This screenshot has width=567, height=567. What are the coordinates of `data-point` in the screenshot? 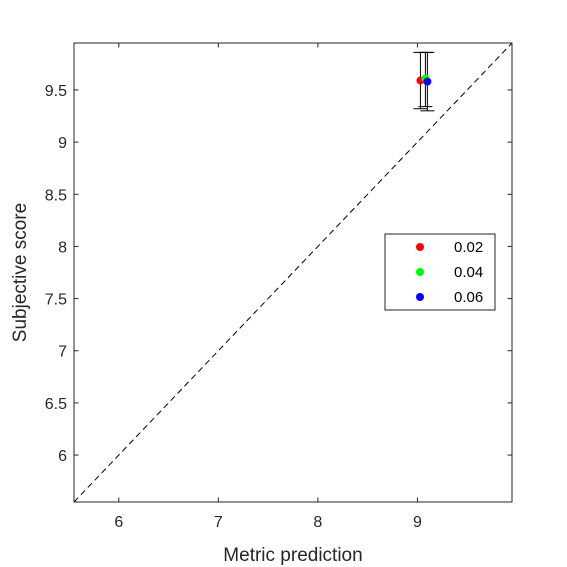 It's located at (427, 81).